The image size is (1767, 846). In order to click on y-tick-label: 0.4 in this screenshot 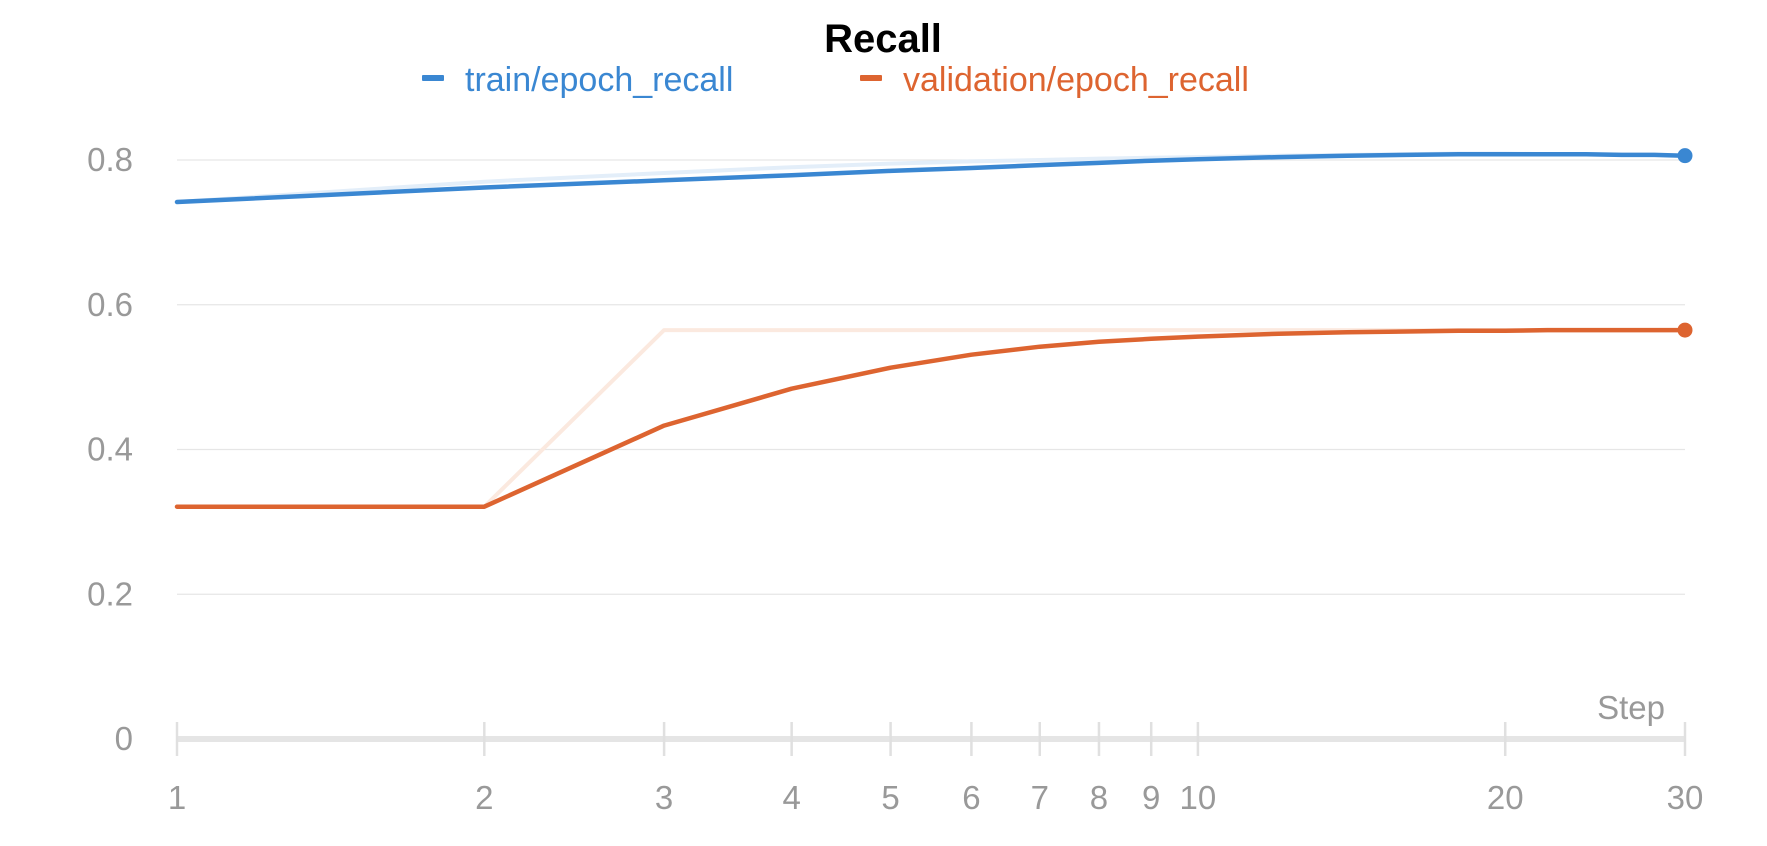, I will do `click(110, 449)`.